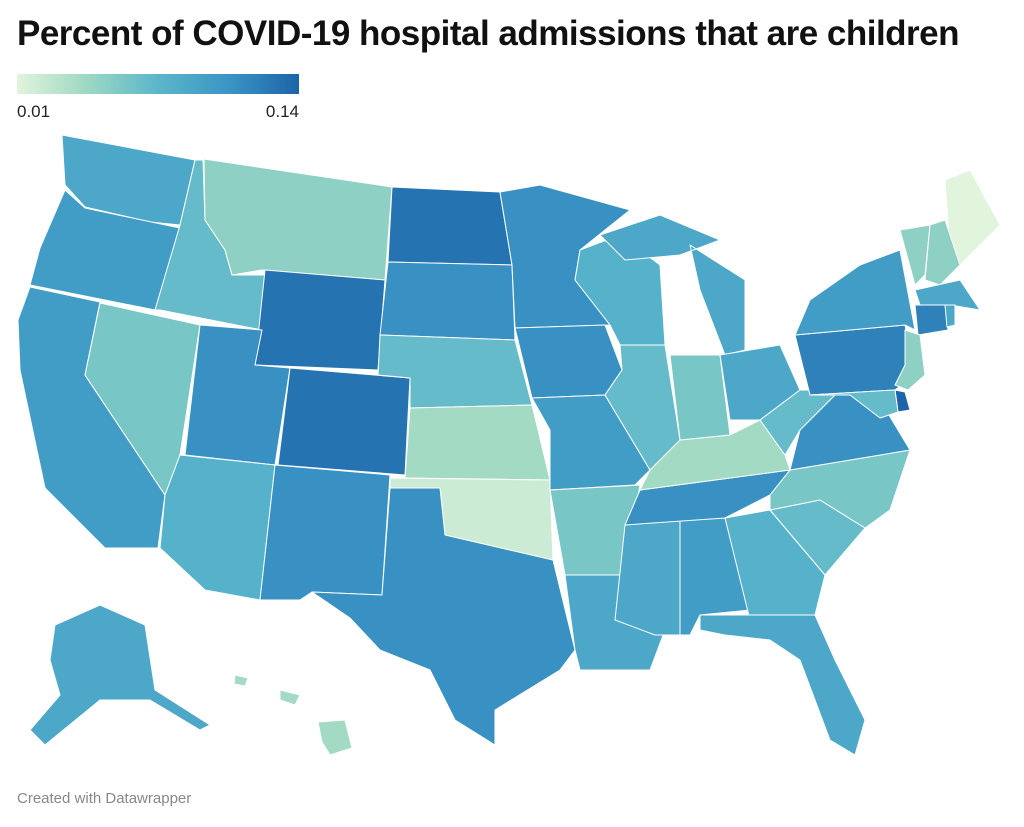 The height and width of the screenshot is (827, 1024). I want to click on credit-footer: Created with Datawrapper, so click(104, 798).